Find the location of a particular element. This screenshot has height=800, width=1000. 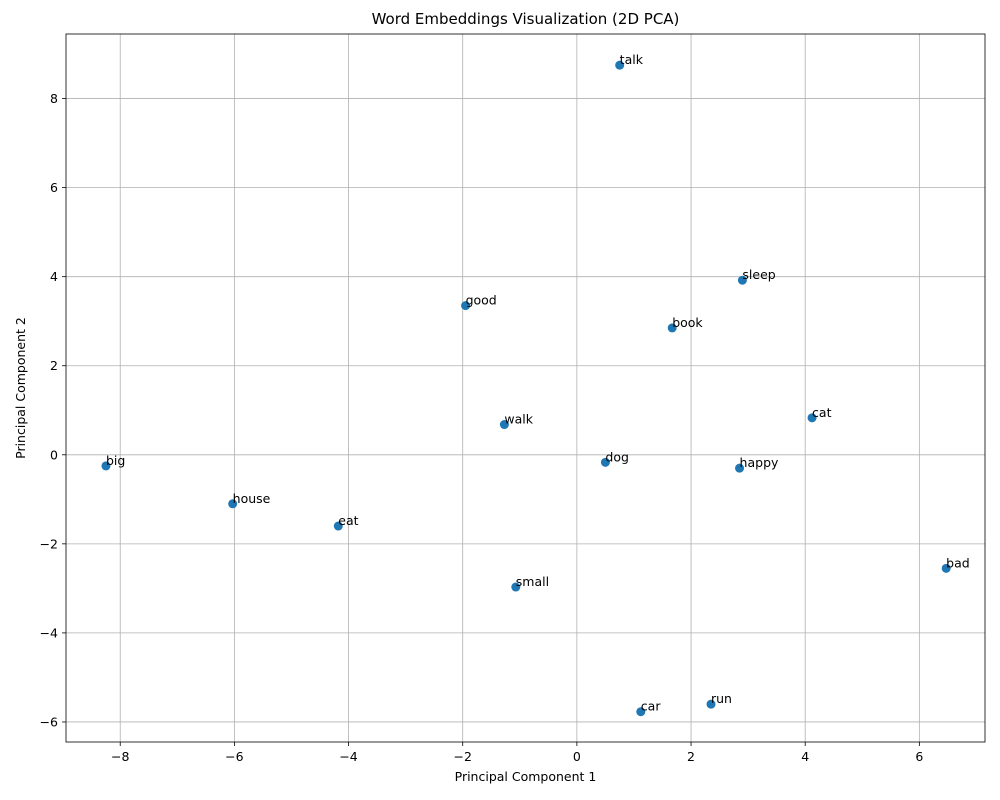

point-label: eat is located at coordinates (348, 520).